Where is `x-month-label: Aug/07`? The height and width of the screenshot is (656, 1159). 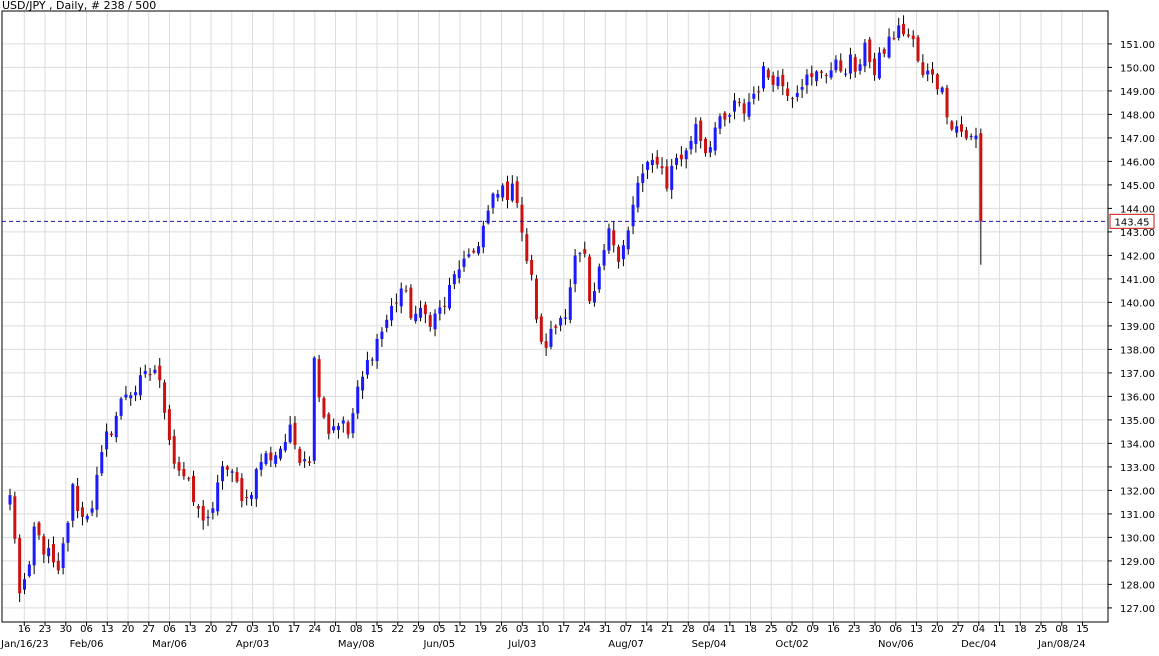
x-month-label: Aug/07 is located at coordinates (626, 644).